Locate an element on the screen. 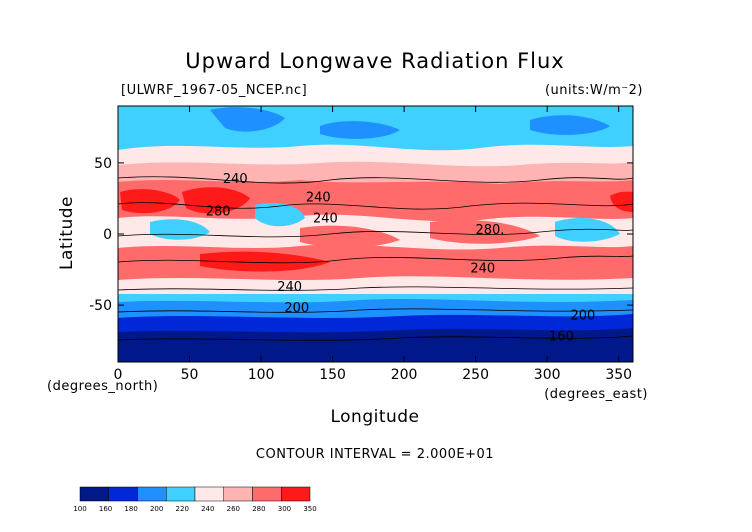 This screenshot has width=752, height=532. equator-red-b is located at coordinates (485, 231).